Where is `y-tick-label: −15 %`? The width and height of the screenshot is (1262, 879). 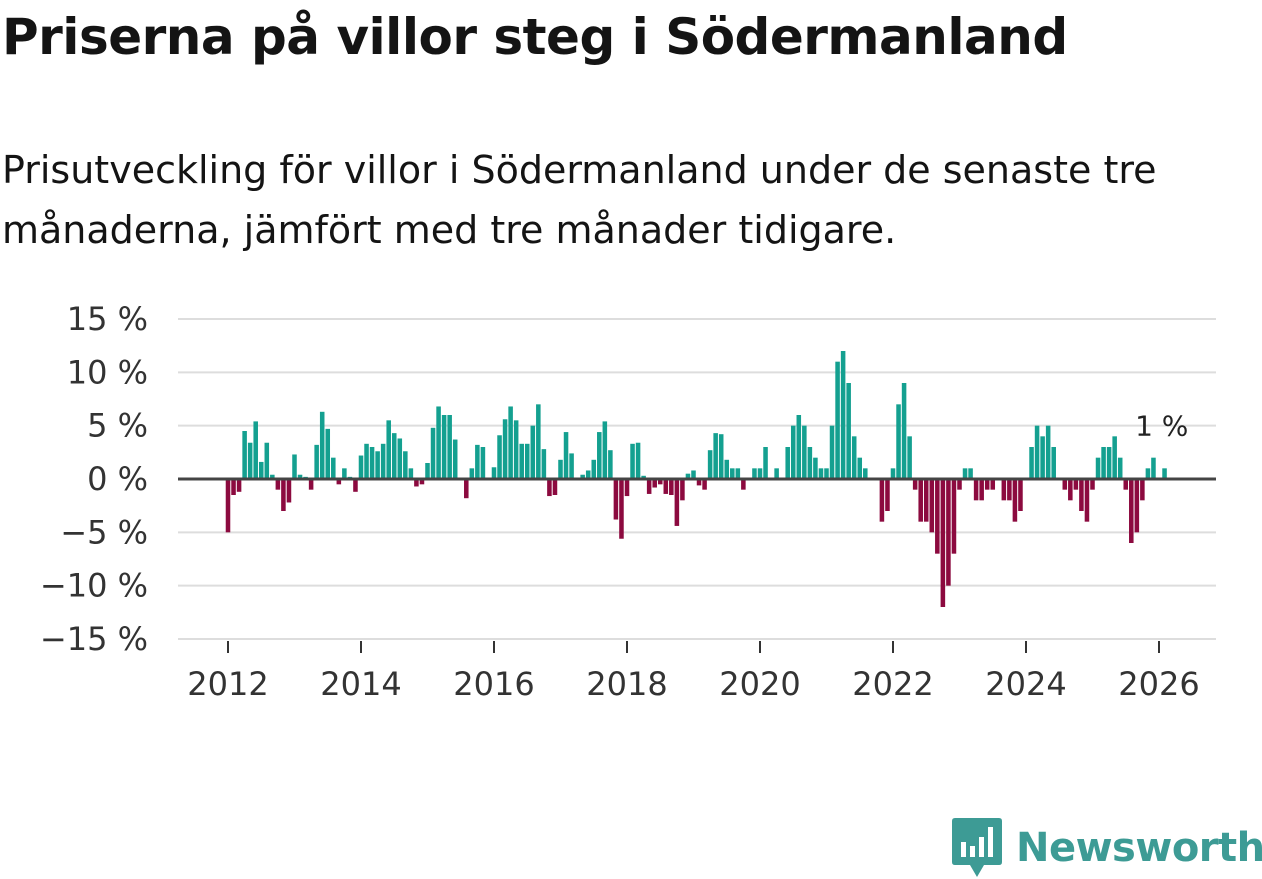 y-tick-label: −15 % is located at coordinates (94, 639).